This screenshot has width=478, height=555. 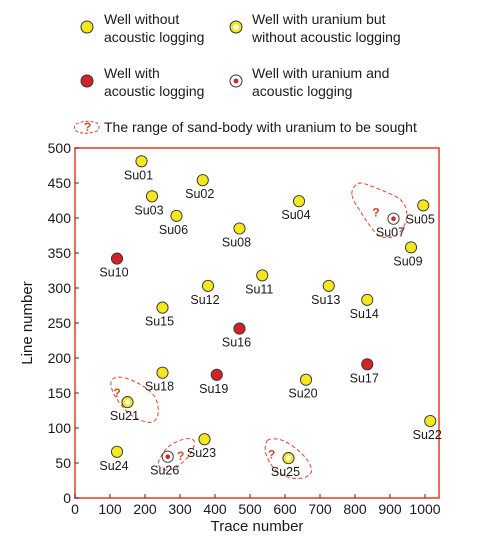 What do you see at coordinates (180, 509) in the screenshot?
I see `x-tick-label: 300` at bounding box center [180, 509].